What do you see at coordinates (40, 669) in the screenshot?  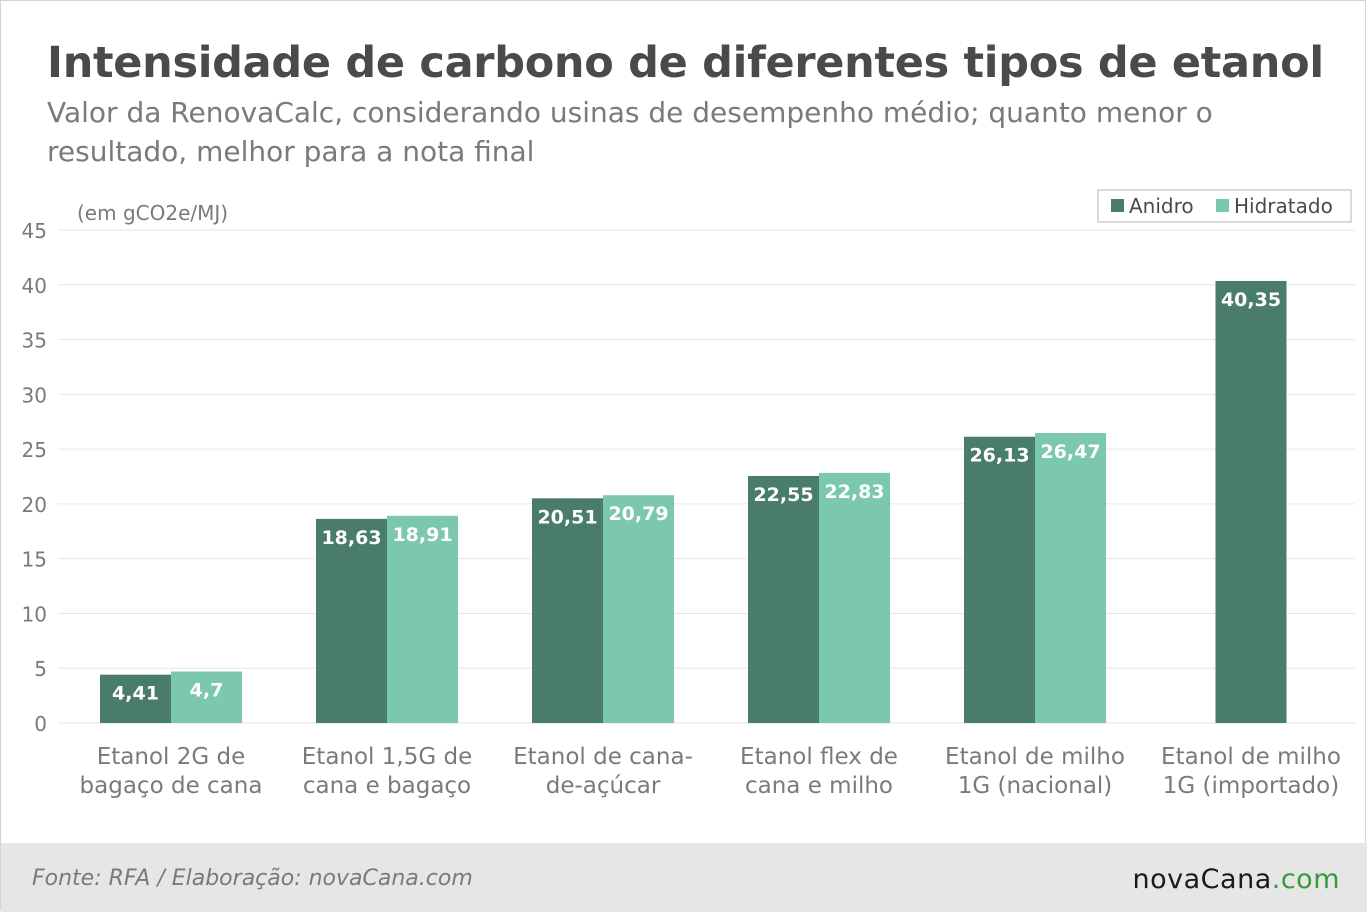 I see `y-tick-label: 5` at bounding box center [40, 669].